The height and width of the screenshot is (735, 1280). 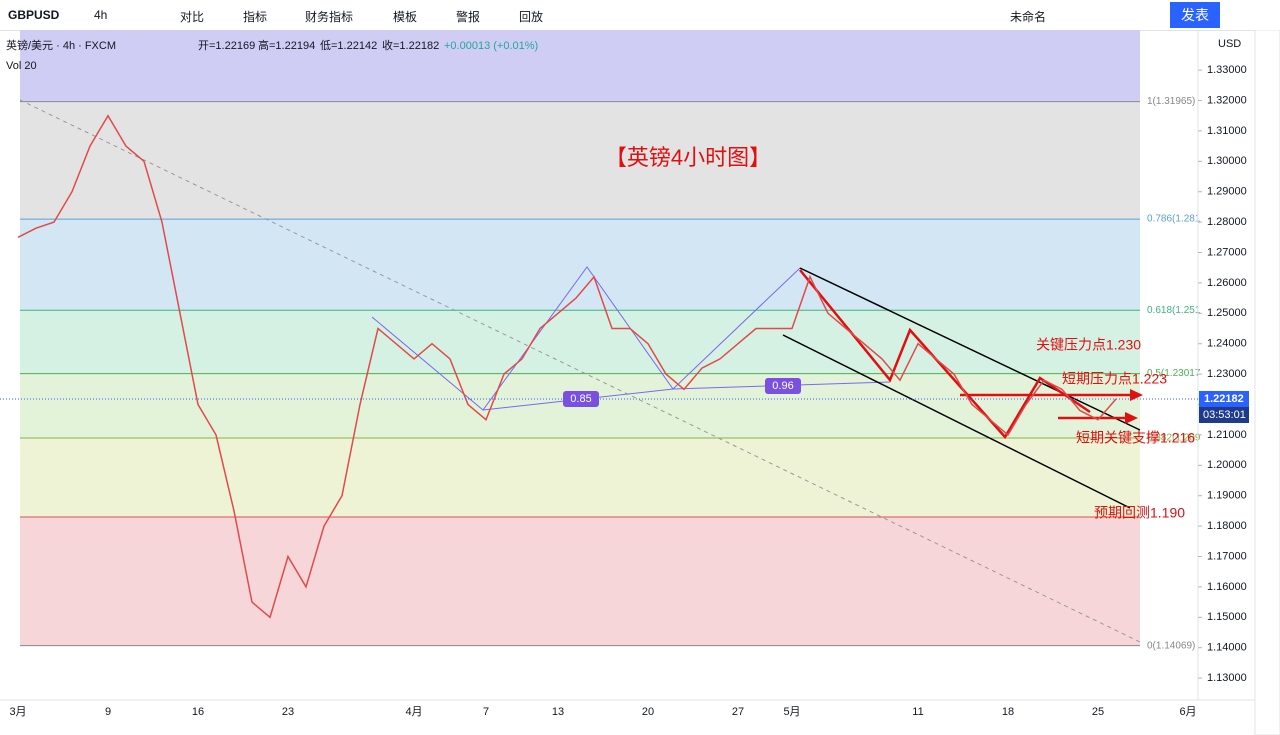 What do you see at coordinates (1088, 345) in the screenshot?
I see `annotation: 关键压力点1.230` at bounding box center [1088, 345].